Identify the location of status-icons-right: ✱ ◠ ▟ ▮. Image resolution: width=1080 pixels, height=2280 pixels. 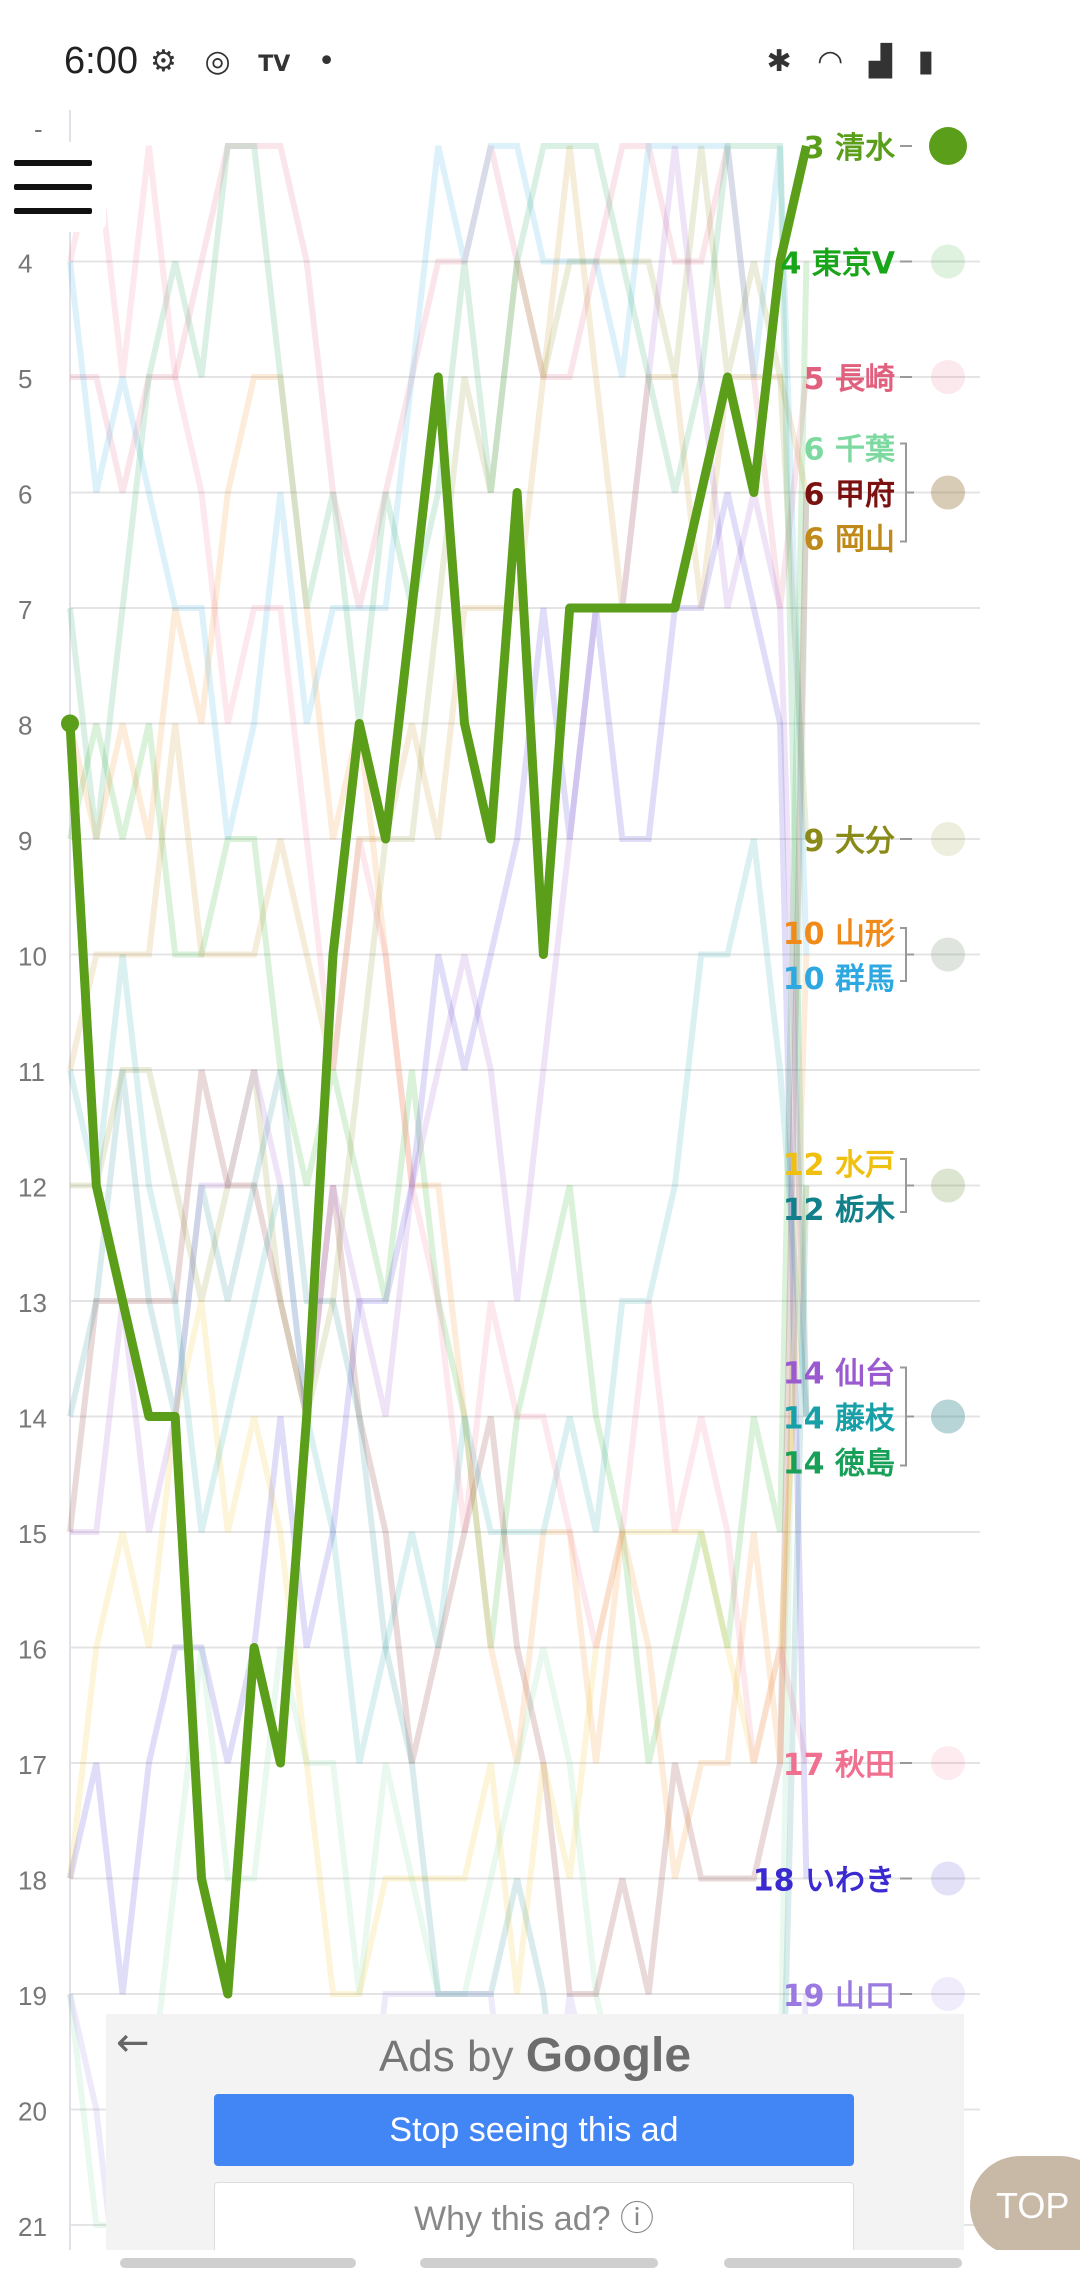
(842, 61).